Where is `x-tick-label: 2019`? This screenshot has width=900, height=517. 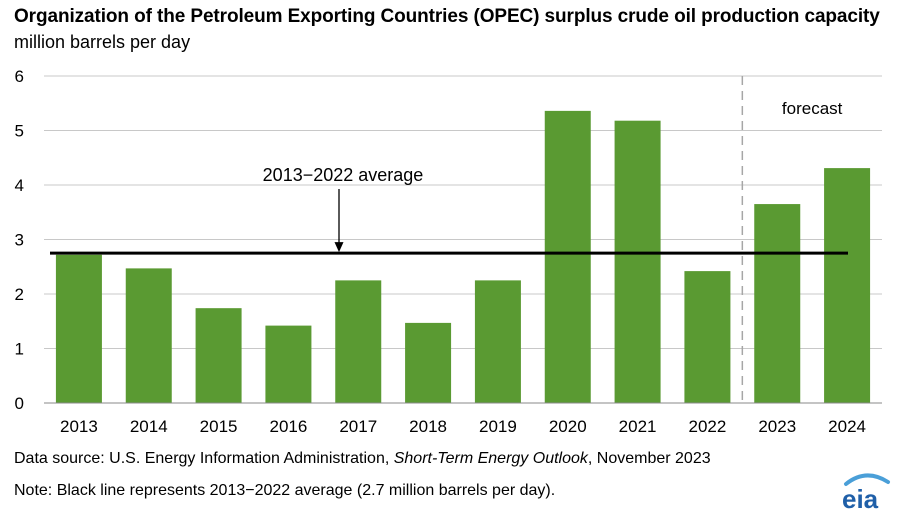
x-tick-label: 2019 is located at coordinates (498, 426).